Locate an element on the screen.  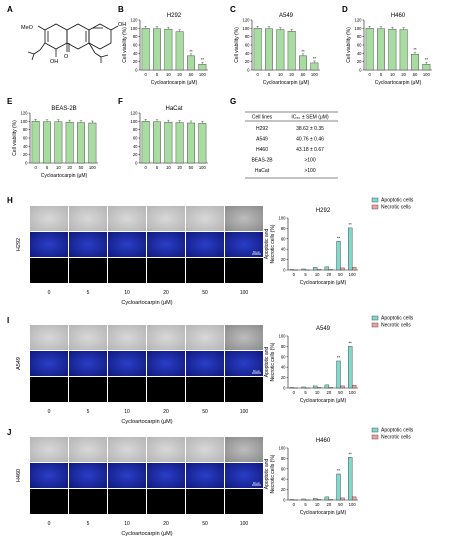
table-row: H292 38.62 ± 0.35 is located at coordinates (290, 129).